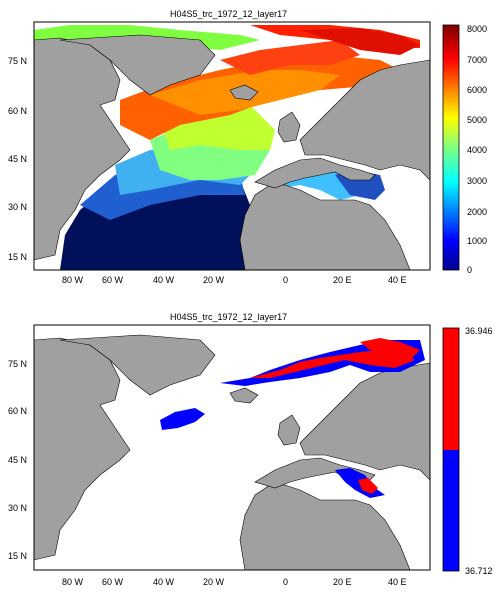  I want to click on top-lat-60: 60 N, so click(17, 111).